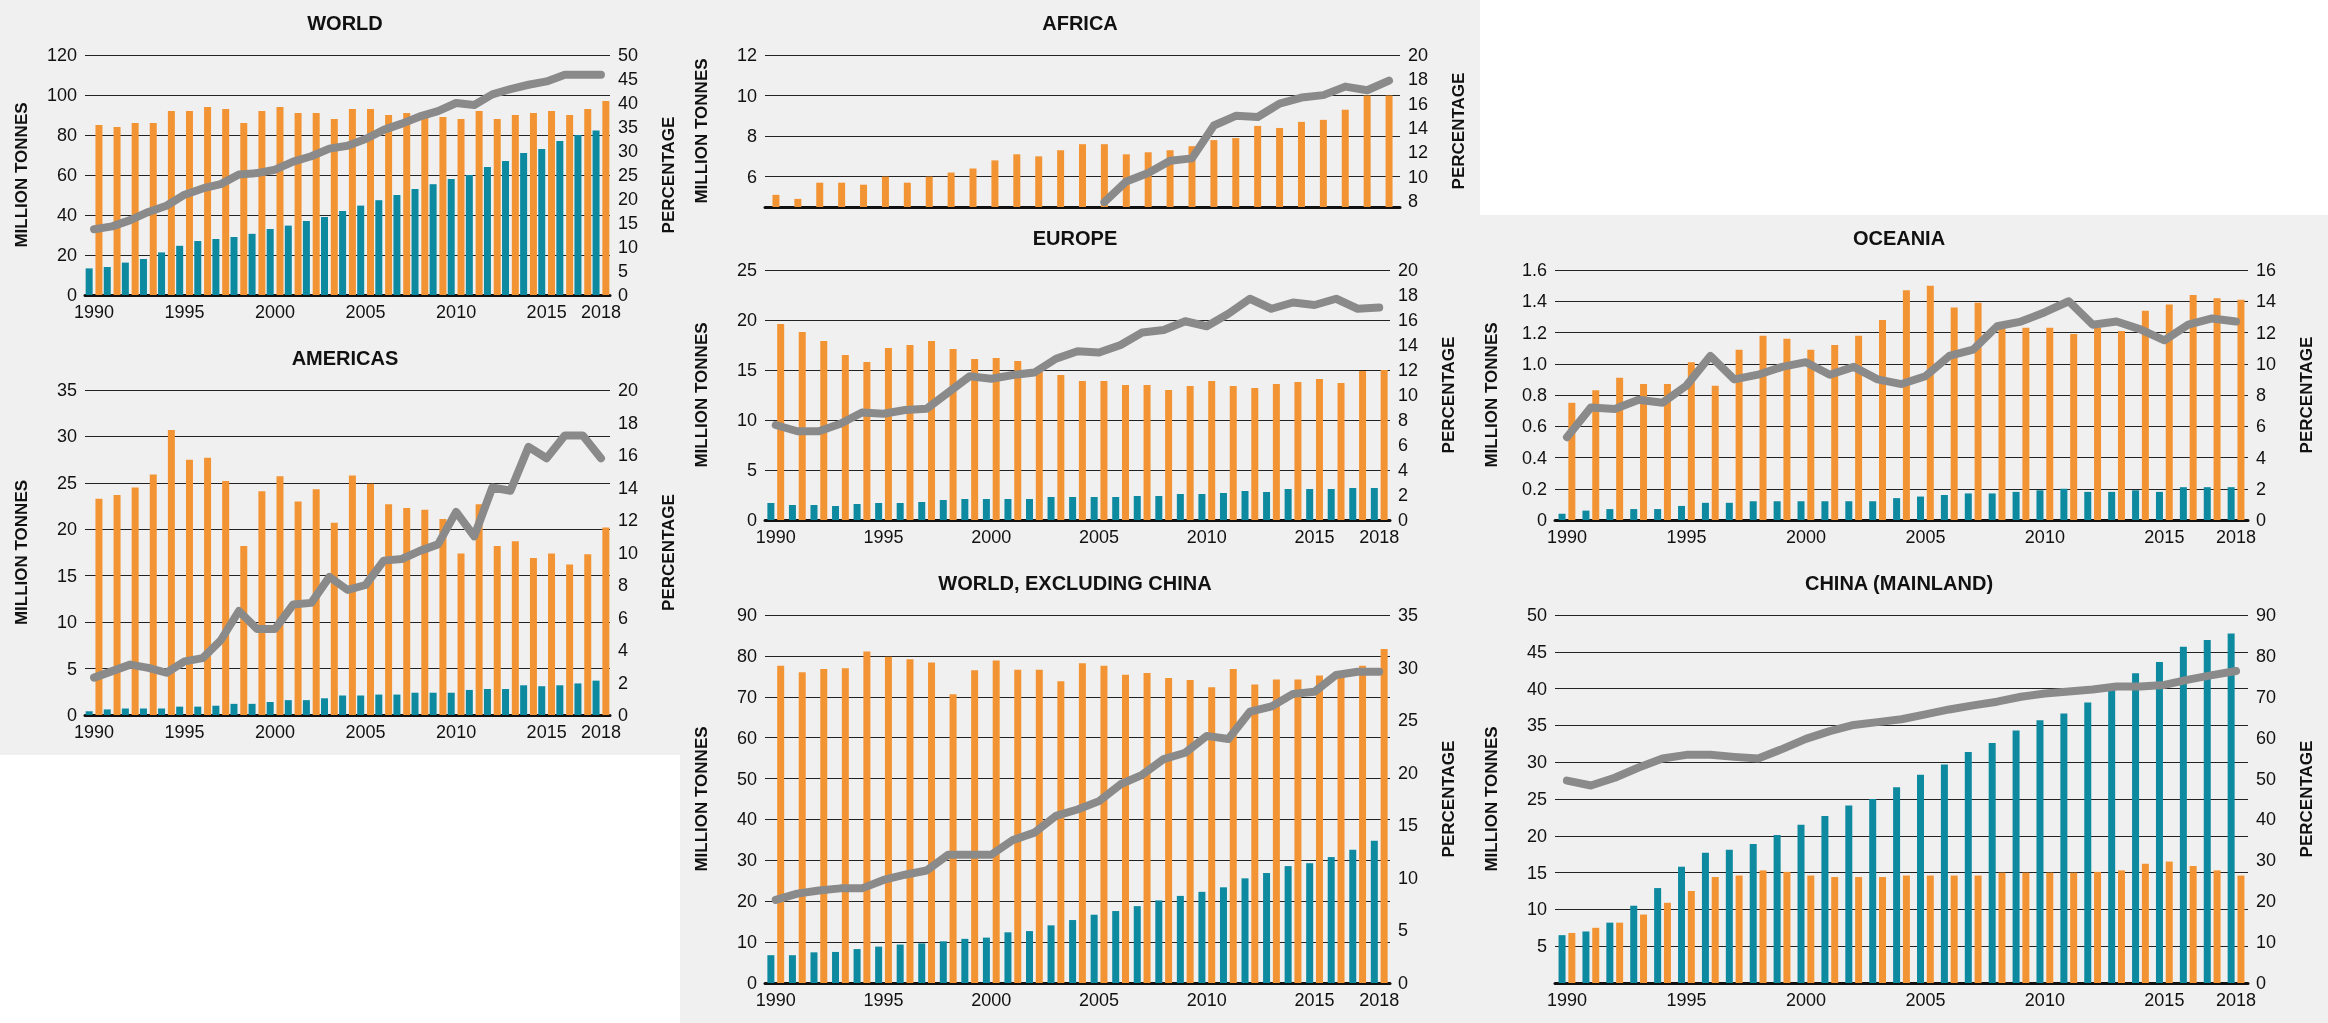 This screenshot has width=2328, height=1023. I want to click on y2-tick-label: 16, so click(2266, 270).